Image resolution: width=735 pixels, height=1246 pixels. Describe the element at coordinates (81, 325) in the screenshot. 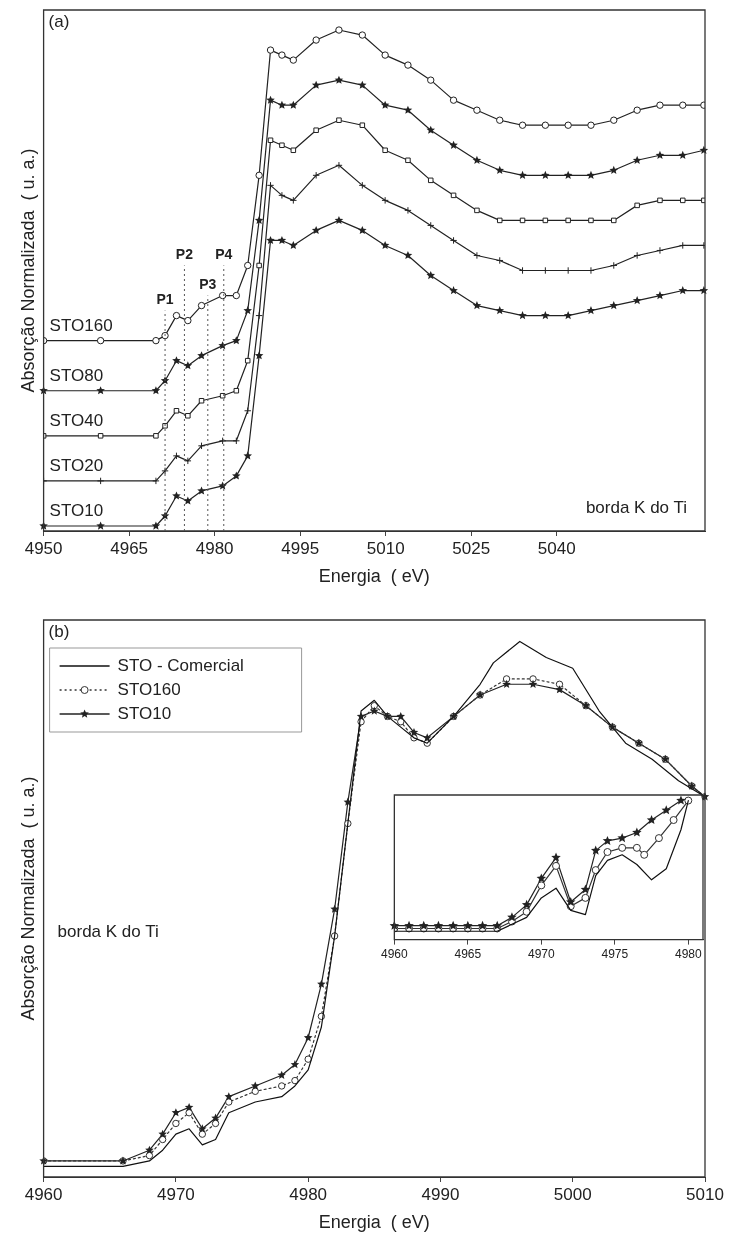

I see `series-label: STO160` at that location.